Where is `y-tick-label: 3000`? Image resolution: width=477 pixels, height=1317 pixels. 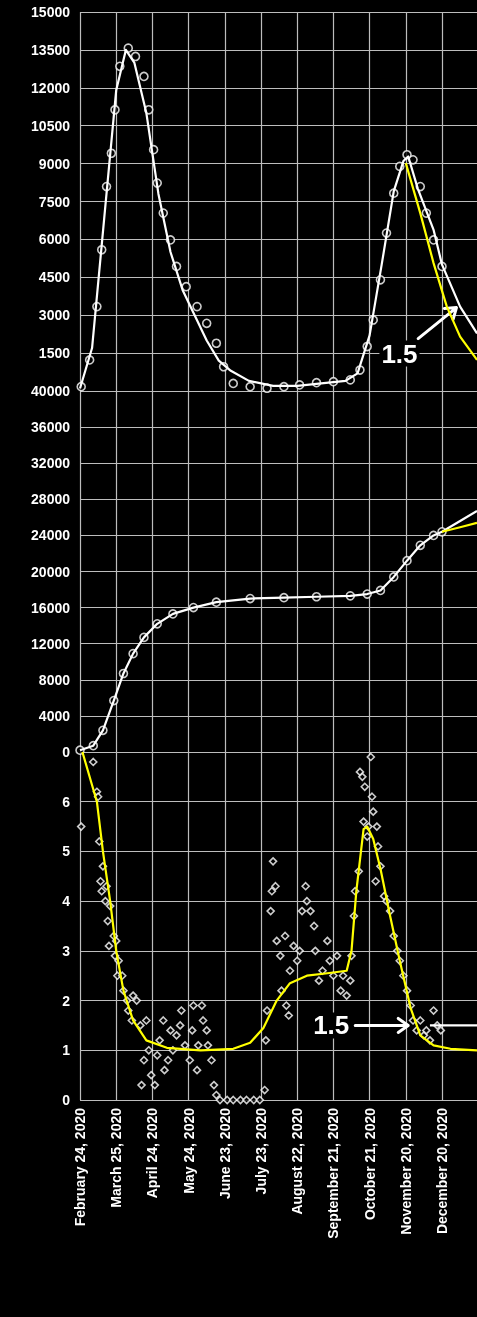
y-tick-label: 3000 is located at coordinates (54, 315).